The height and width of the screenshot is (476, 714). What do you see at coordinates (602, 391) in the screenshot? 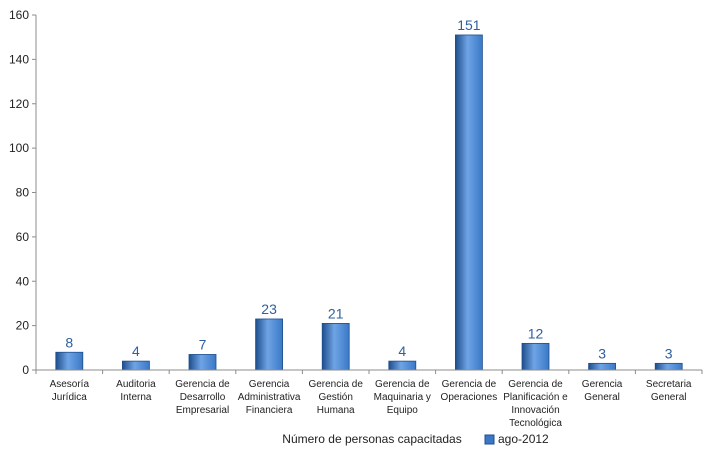
I see `x-tick-label: Gerencia General` at bounding box center [602, 391].